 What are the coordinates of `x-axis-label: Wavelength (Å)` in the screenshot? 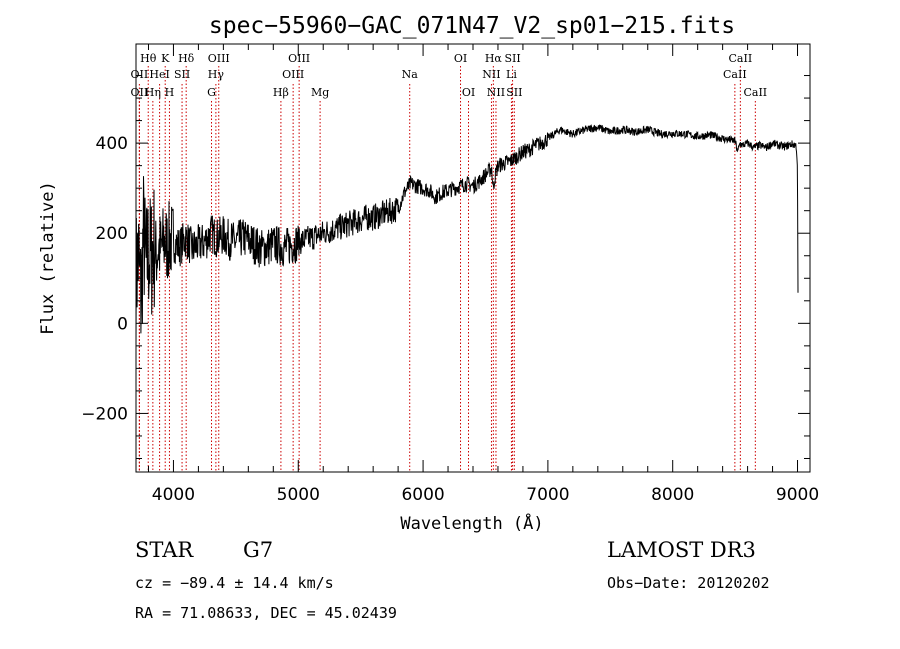 It's located at (471, 523).